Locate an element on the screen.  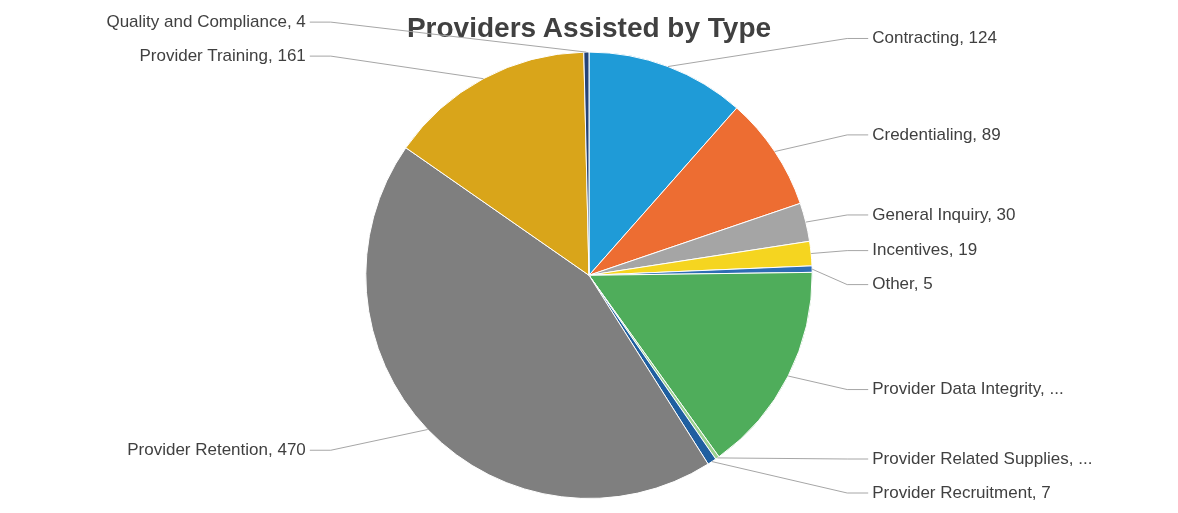
slice-label: General Inquiry, 30 is located at coordinates (944, 214).